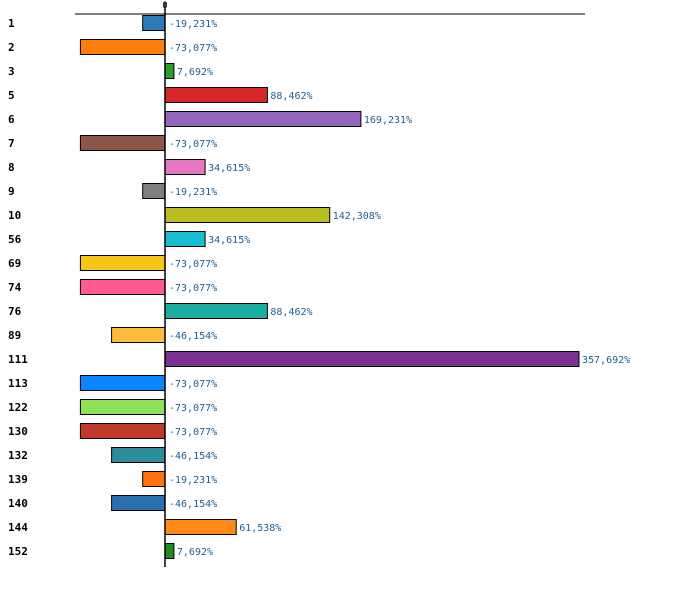 Image resolution: width=700 pixels, height=597 pixels. What do you see at coordinates (388, 120) in the screenshot?
I see `value-label-6: 169,231%` at bounding box center [388, 120].